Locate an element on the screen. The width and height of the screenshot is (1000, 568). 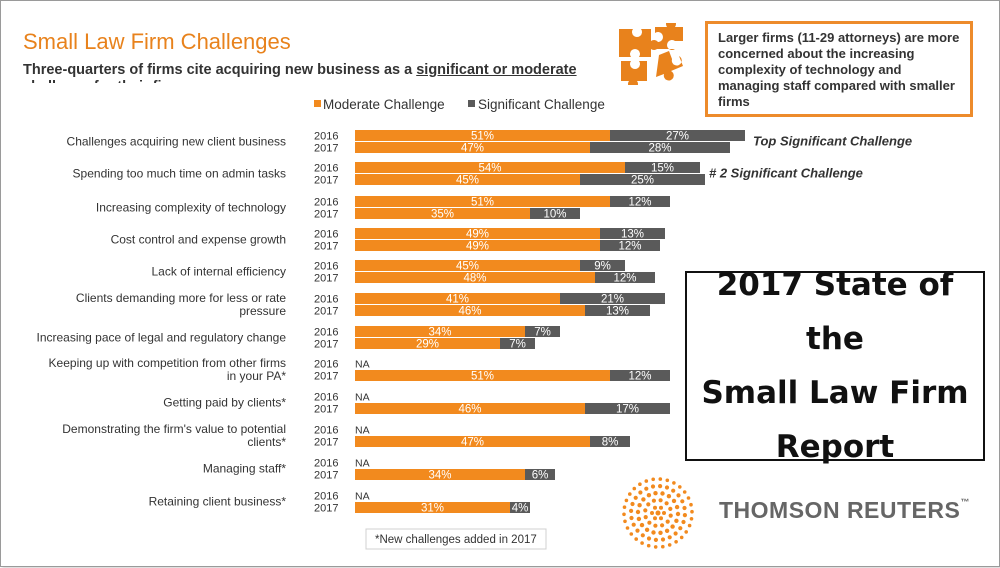
legend-swatch-significant is located at coordinates (471, 103).